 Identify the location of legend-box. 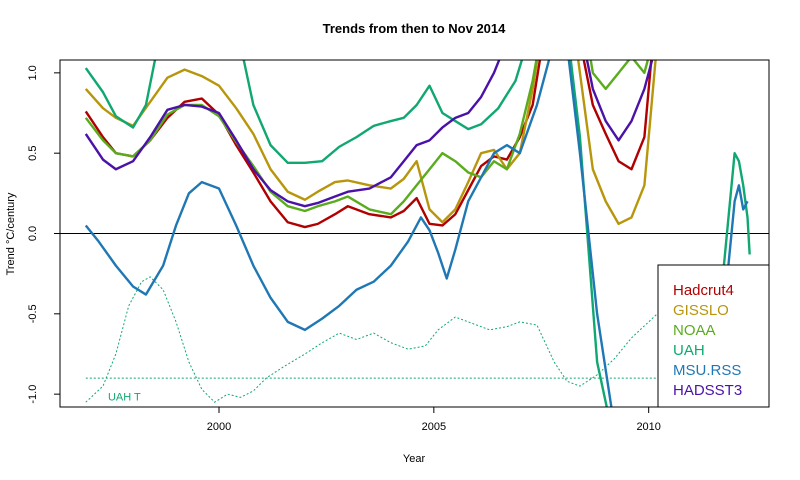
(713, 336).